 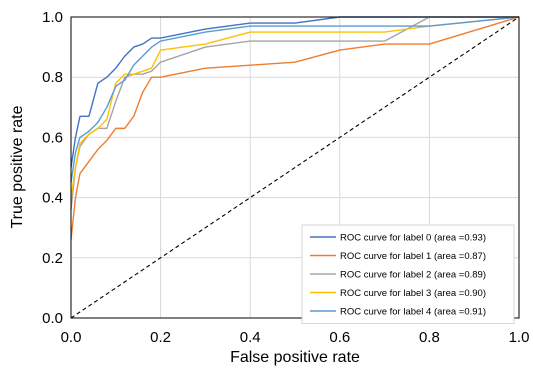 What do you see at coordinates (519, 337) in the screenshot?
I see `x-tick-label: 1.0` at bounding box center [519, 337].